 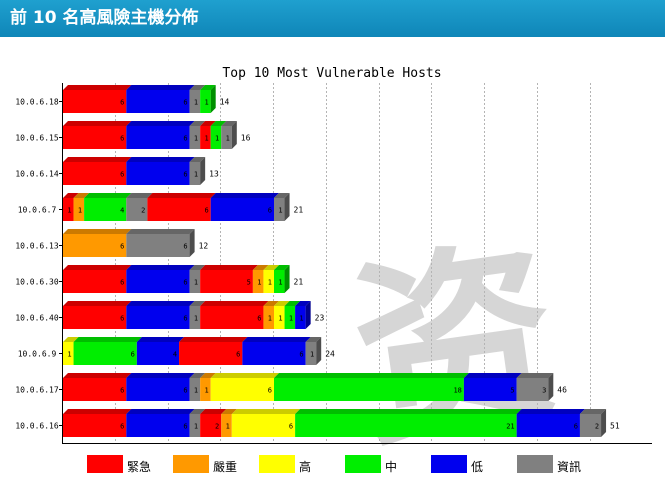 What do you see at coordinates (477, 467) in the screenshot?
I see `legend-label: 低` at bounding box center [477, 467].